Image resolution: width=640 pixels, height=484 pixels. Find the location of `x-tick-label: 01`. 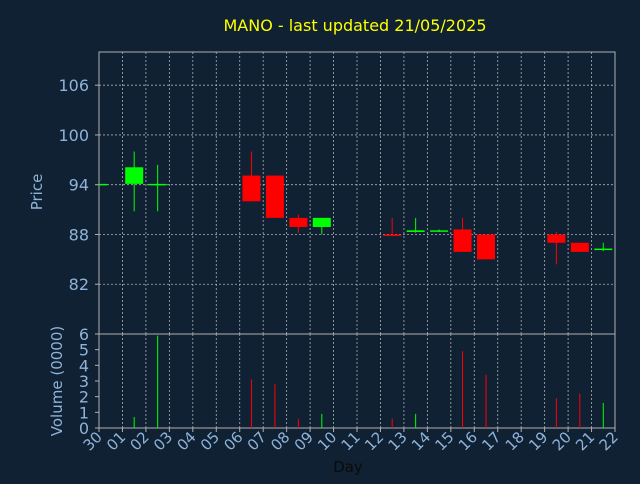

x-tick-label: 01 is located at coordinates (116, 441).